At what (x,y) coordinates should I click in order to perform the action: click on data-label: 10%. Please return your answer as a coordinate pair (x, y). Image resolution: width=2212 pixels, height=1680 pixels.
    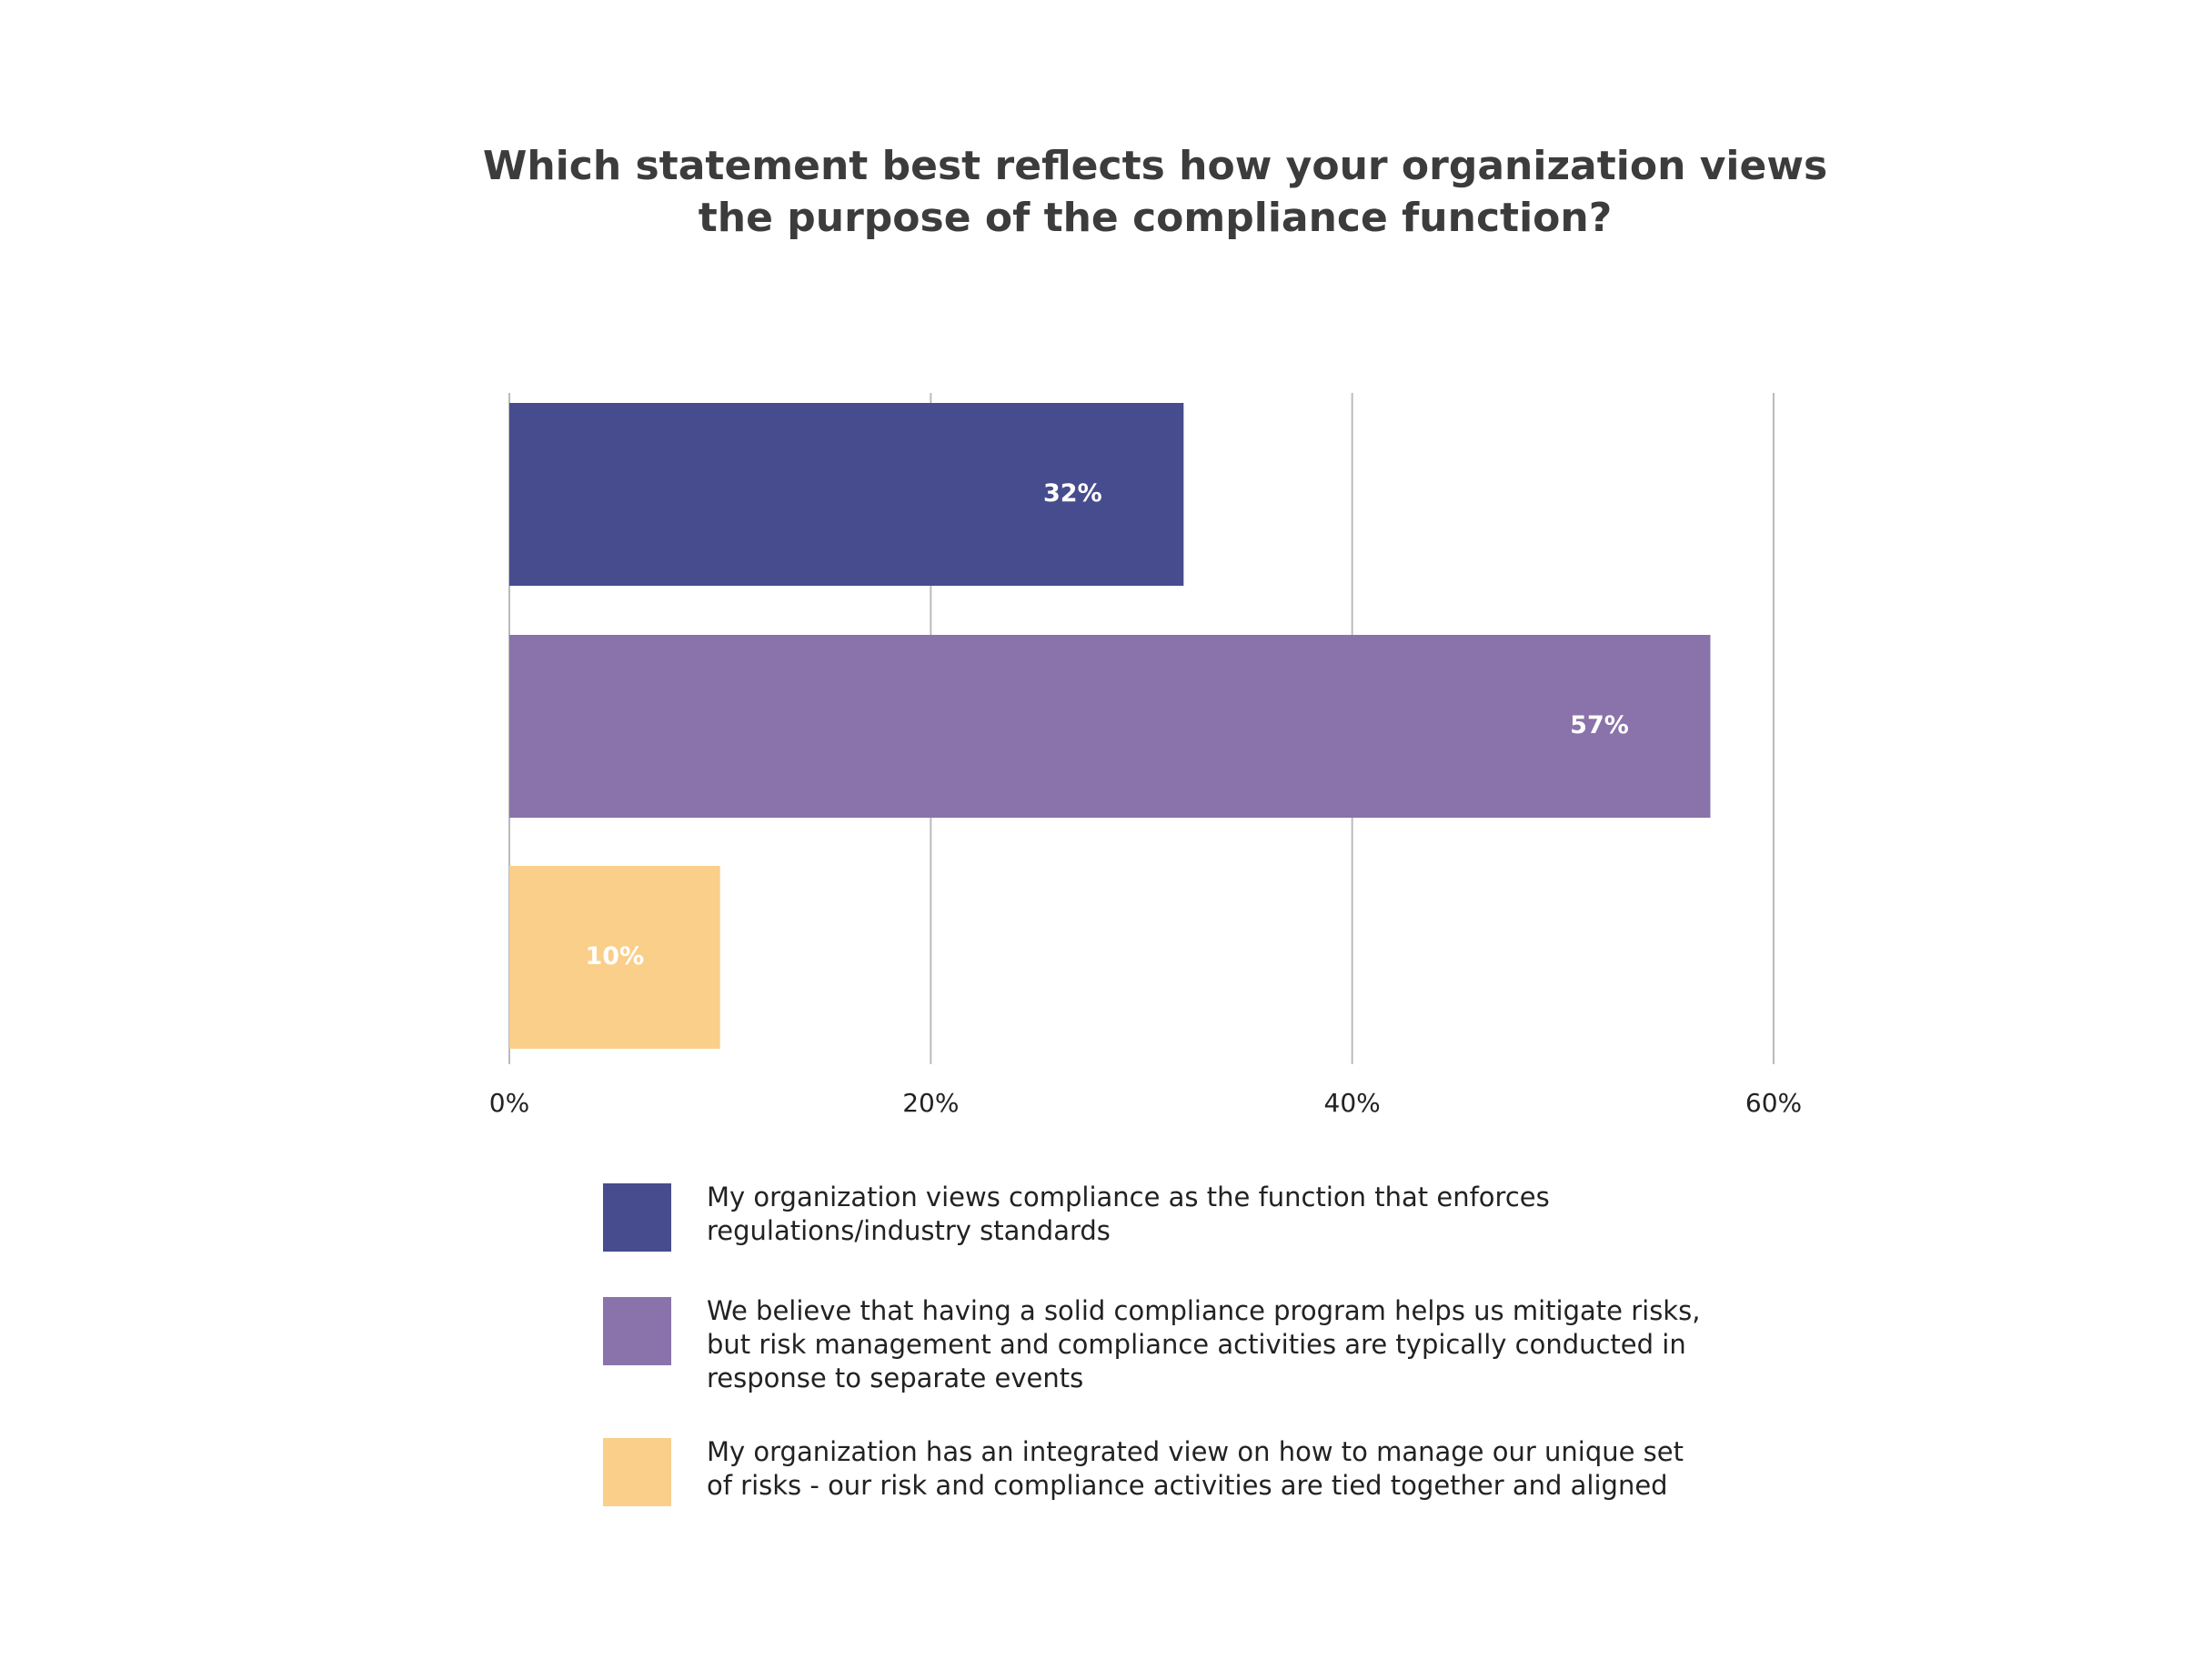
    Looking at the image, I should click on (615, 957).